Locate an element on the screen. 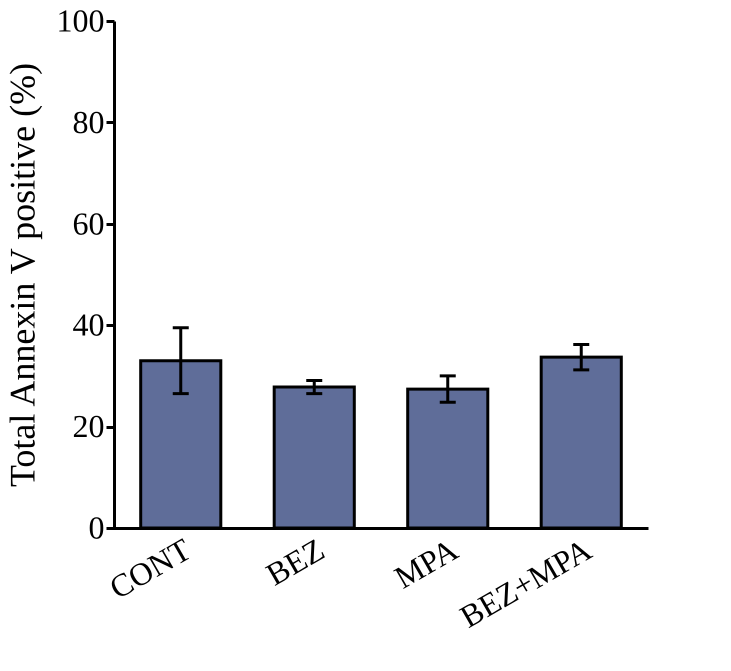  y-tick-label: 20 is located at coordinates (88, 426).